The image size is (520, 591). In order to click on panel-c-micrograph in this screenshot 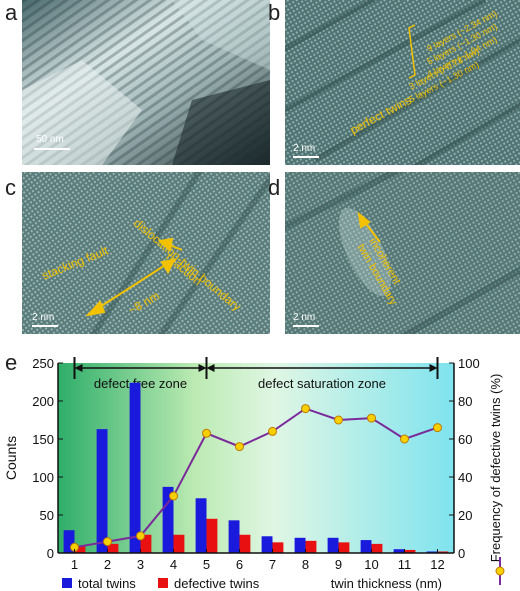, I will do `click(146, 253)`.